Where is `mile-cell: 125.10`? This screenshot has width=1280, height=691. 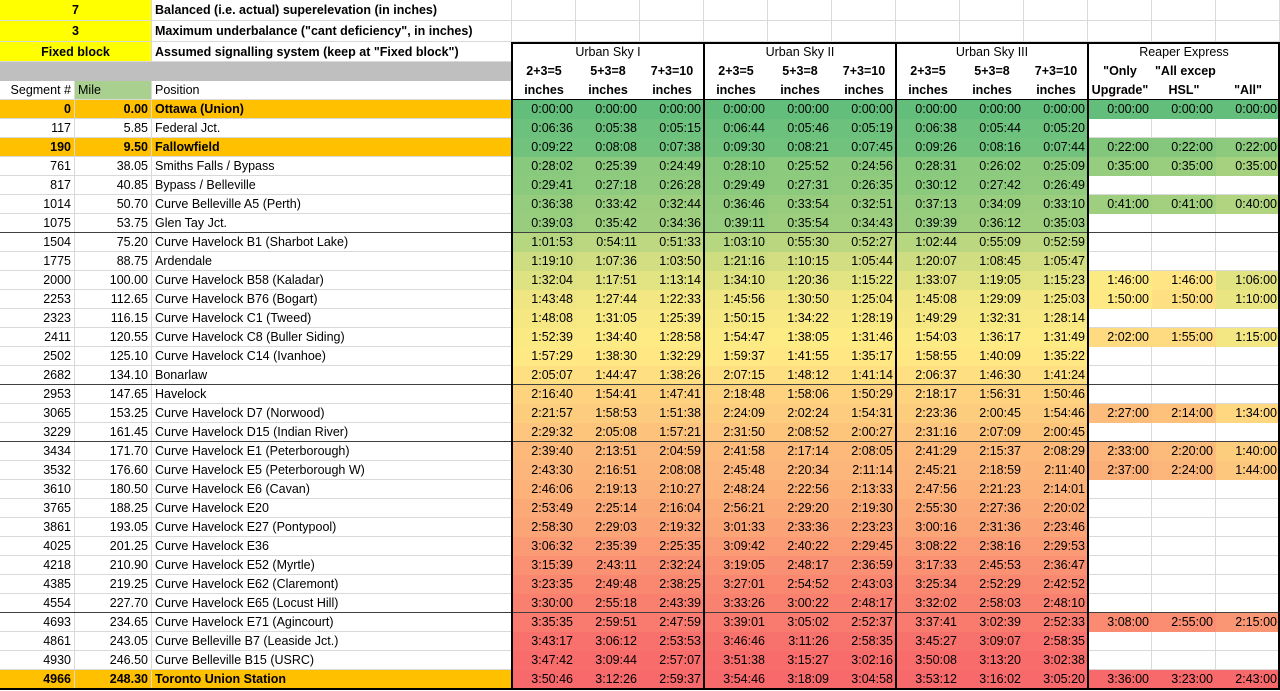
mile-cell: 125.10 is located at coordinates (113, 356).